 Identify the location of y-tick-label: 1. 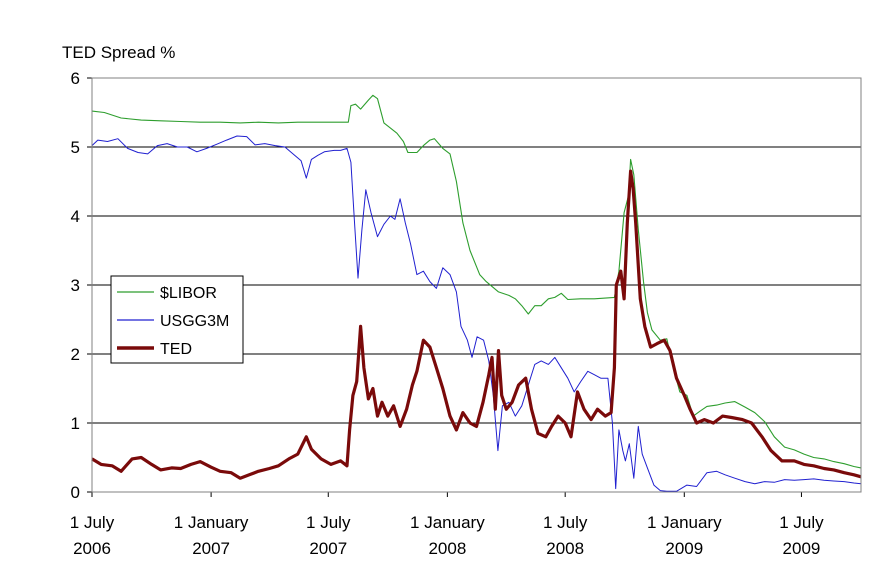
(75, 423).